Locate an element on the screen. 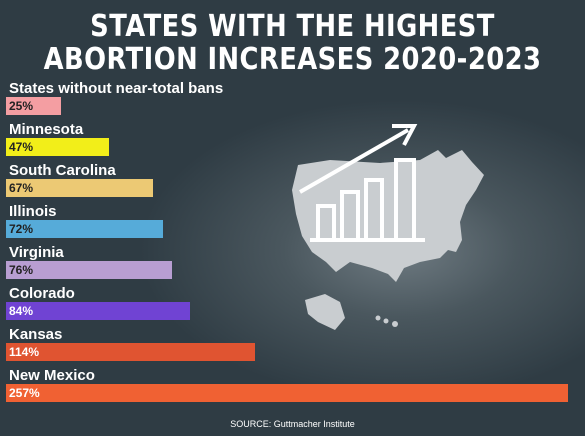 The image size is (585, 436). bar-value-label: 76% is located at coordinates (21, 270).